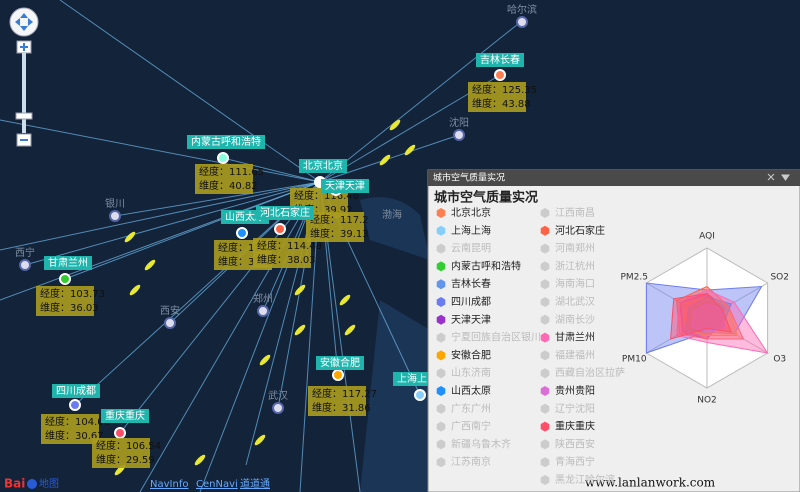 This screenshot has height=492, width=800. What do you see at coordinates (246, 172) in the screenshot?
I see `coord-value: 111.65` at bounding box center [246, 172].